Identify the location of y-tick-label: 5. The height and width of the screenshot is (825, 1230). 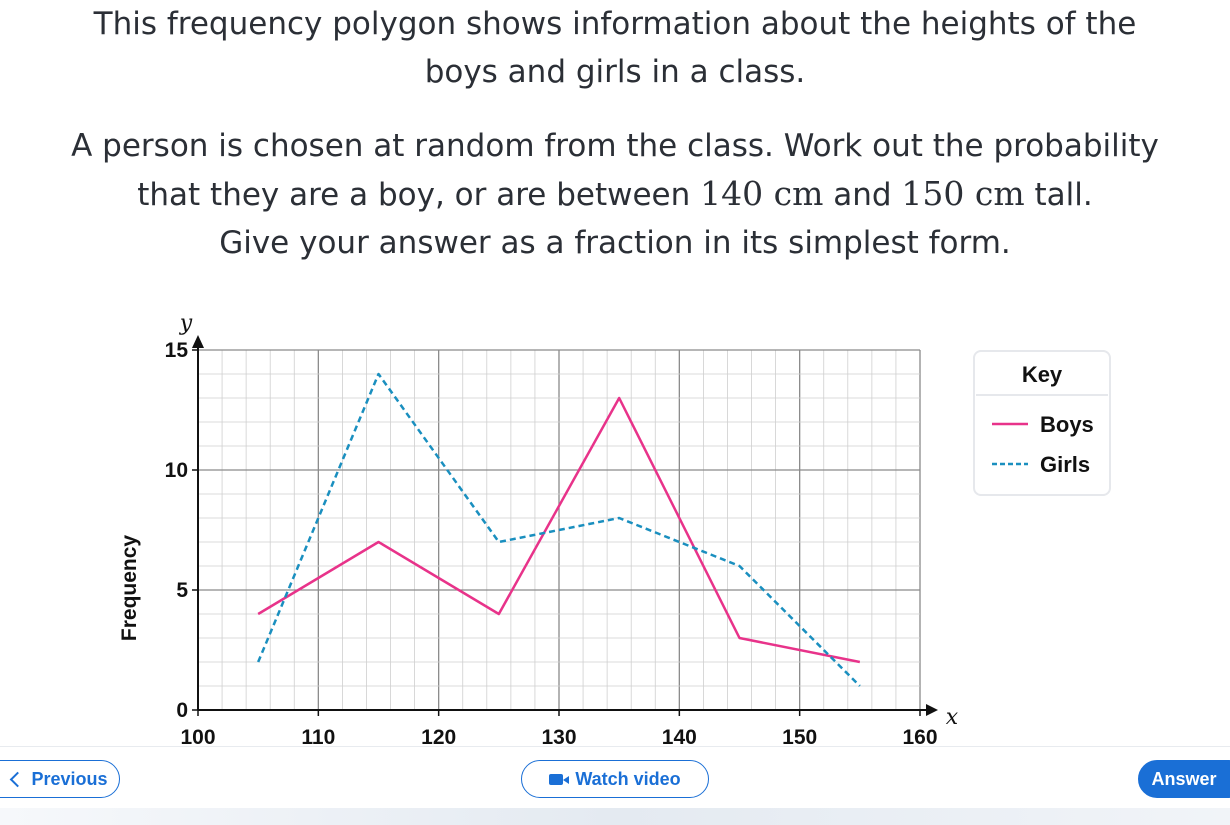
(182, 590).